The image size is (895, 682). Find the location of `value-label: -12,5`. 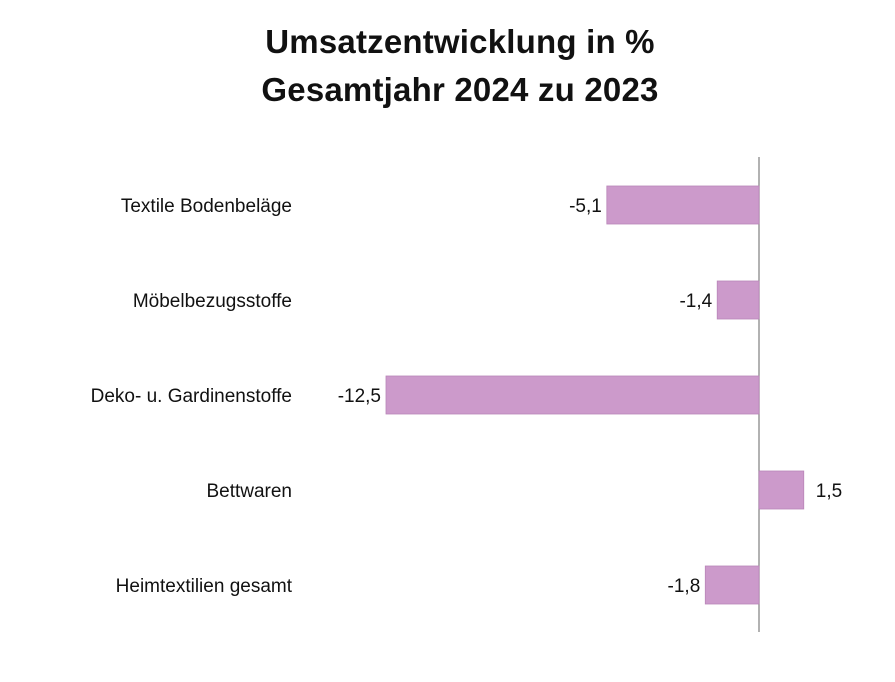

value-label: -12,5 is located at coordinates (359, 396).